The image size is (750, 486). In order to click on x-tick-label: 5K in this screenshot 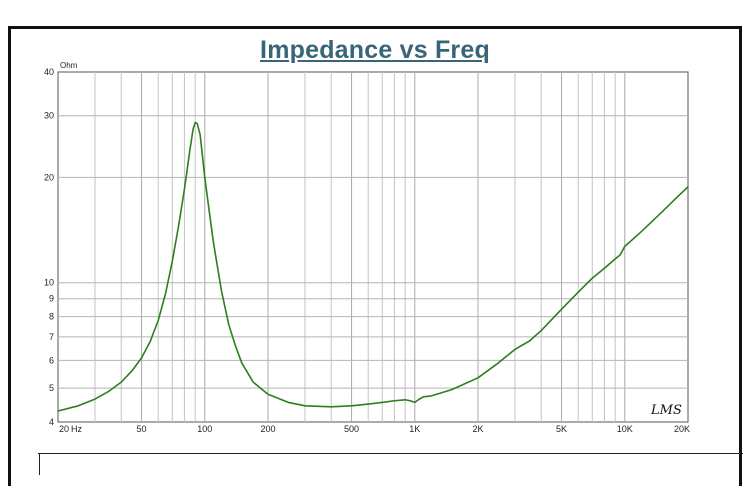, I will do `click(561, 429)`.